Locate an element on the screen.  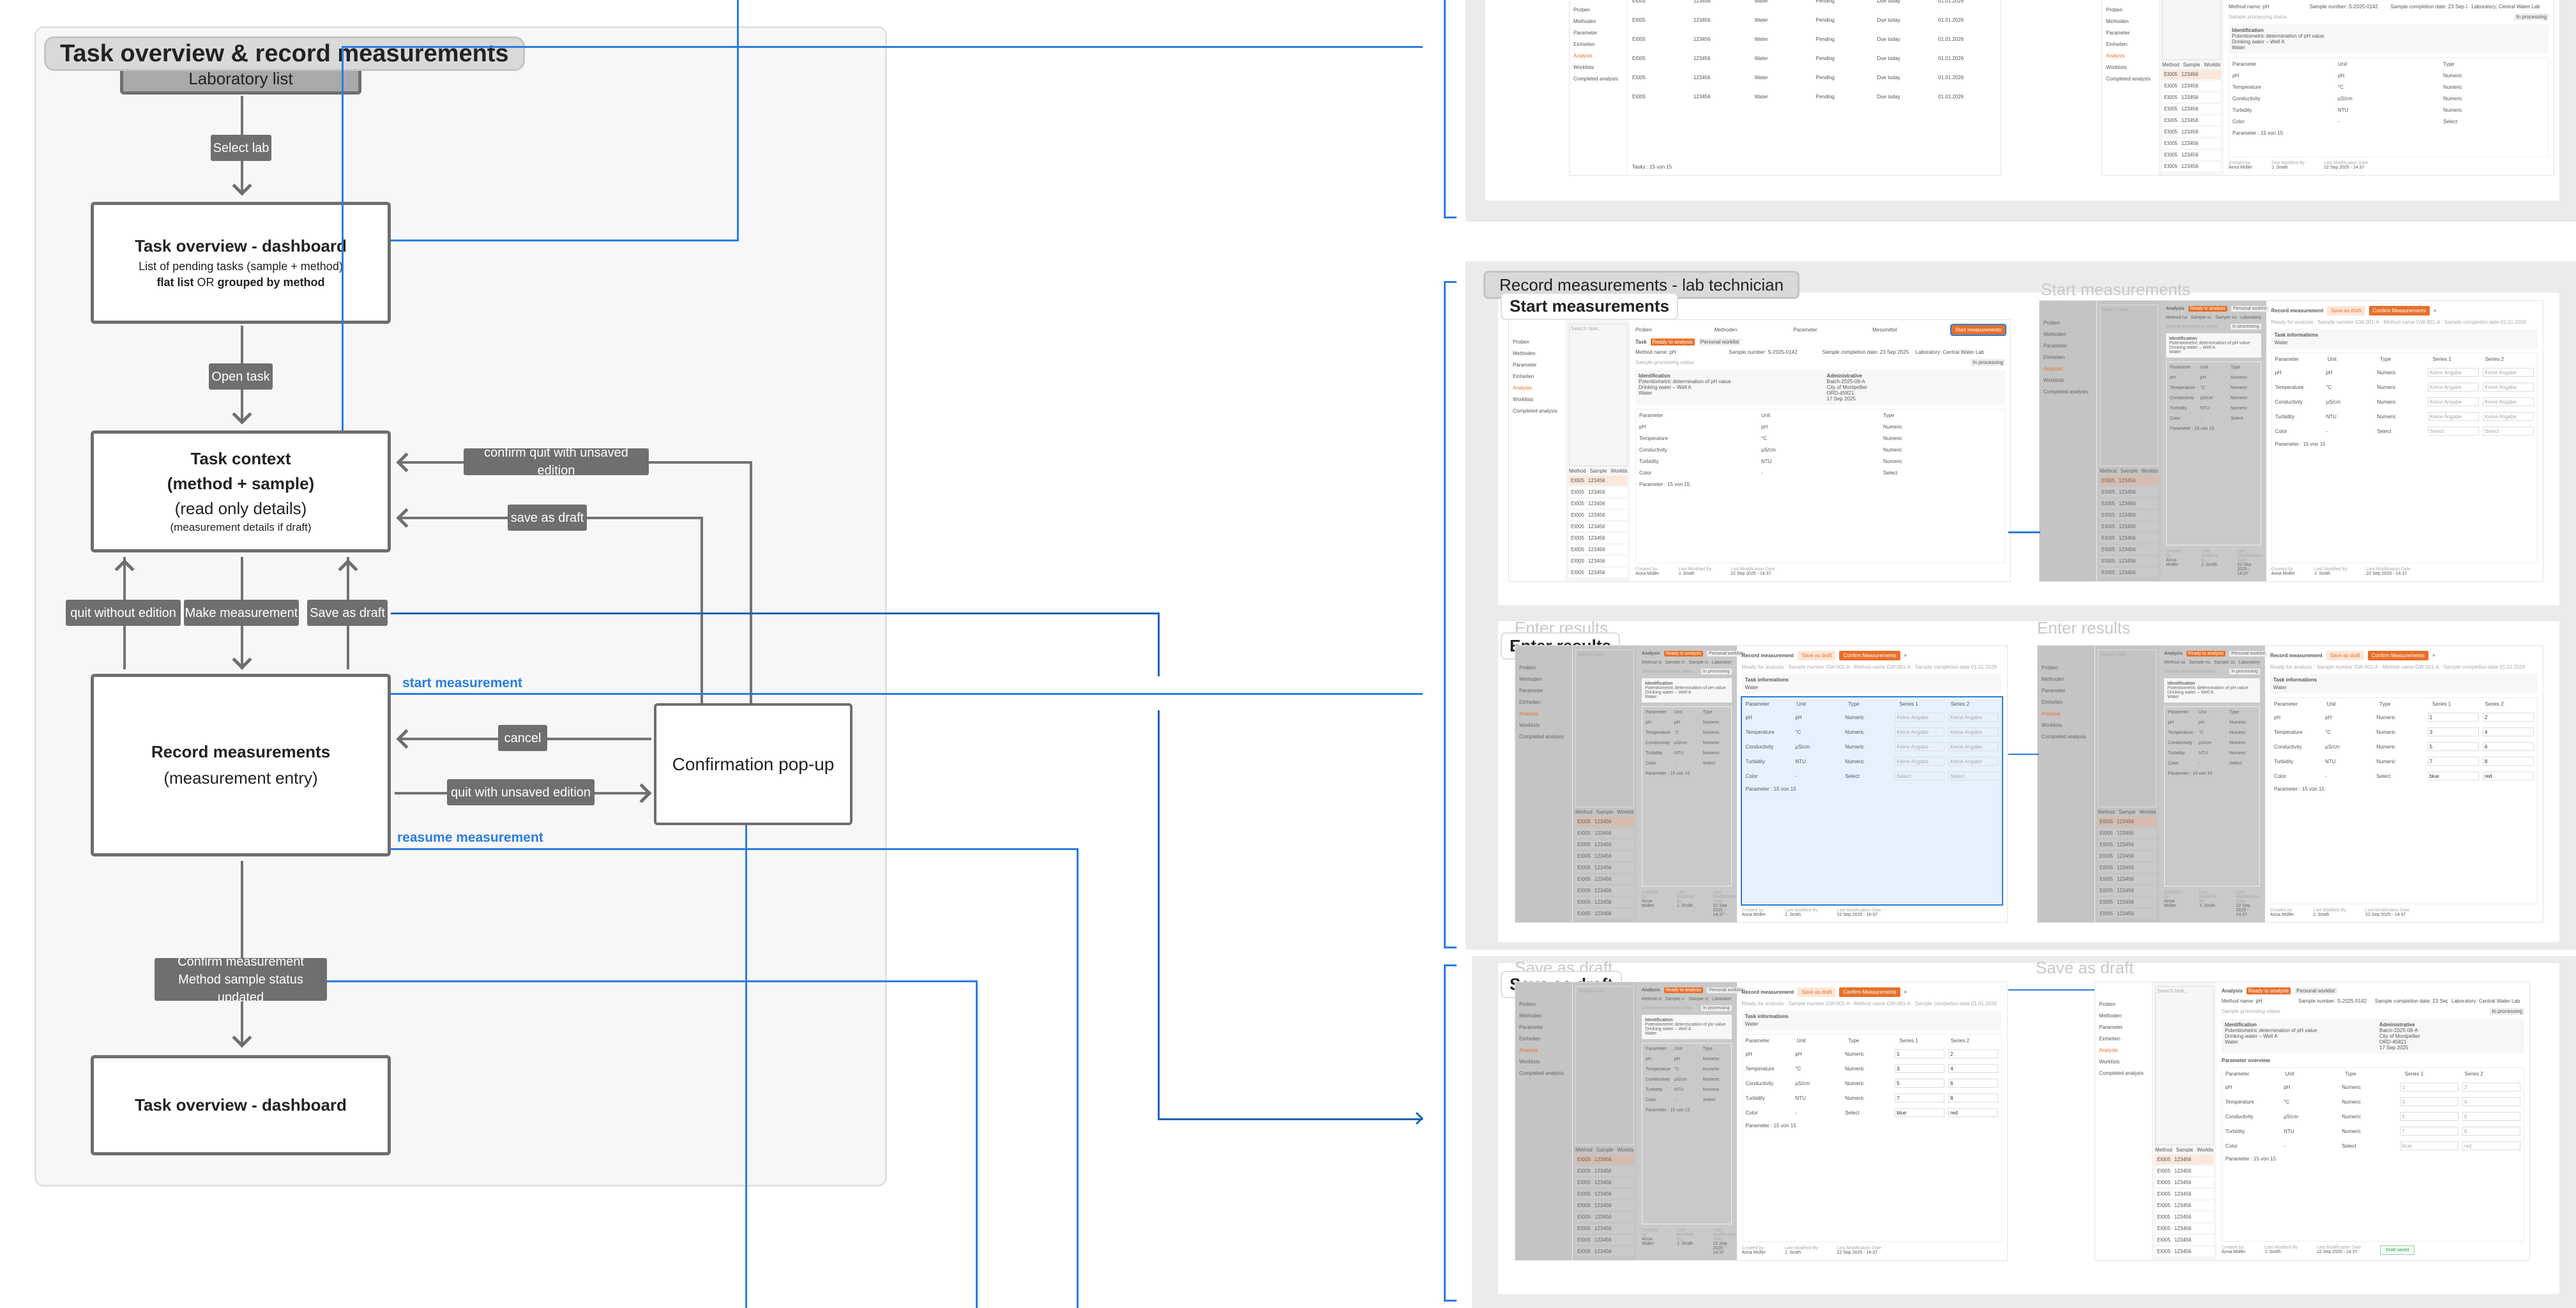
close-icon: × is located at coordinates (1906, 655).